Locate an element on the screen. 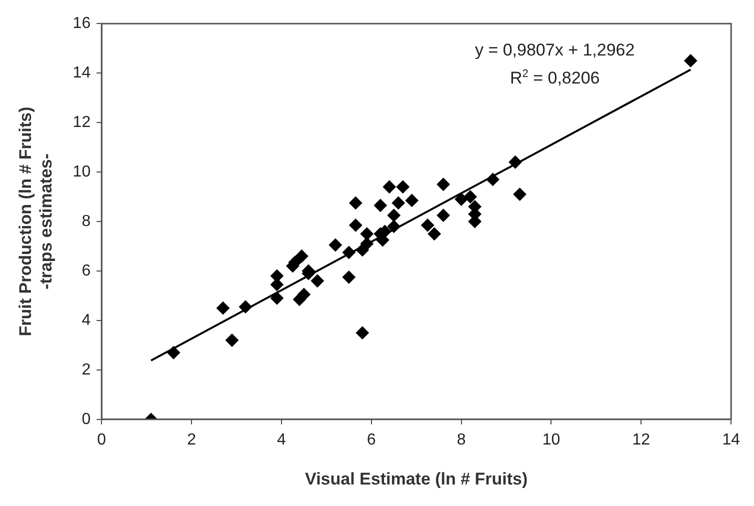 This screenshot has width=754, height=506. x-tick-label: 2 is located at coordinates (191, 439).